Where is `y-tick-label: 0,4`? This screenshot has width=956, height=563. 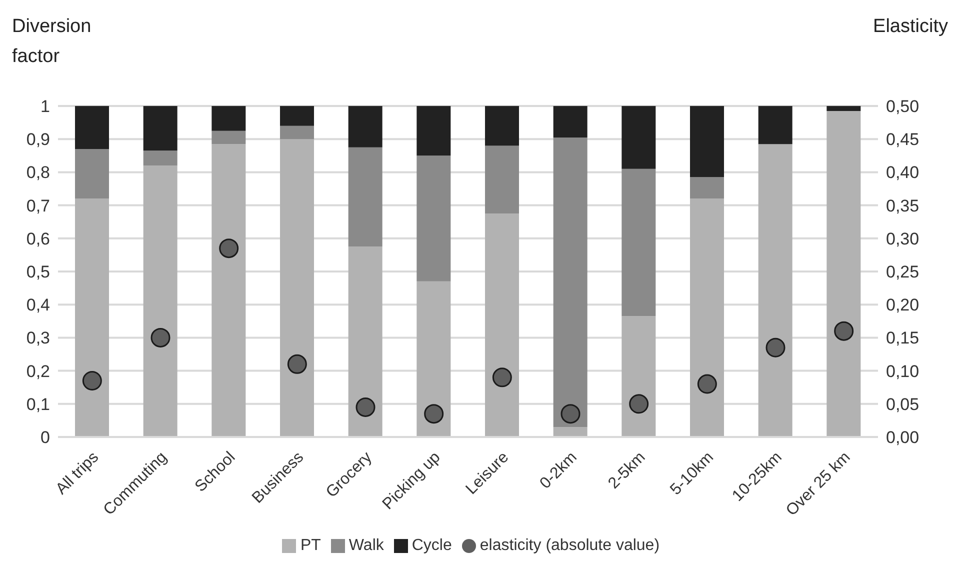
y-tick-label: 0,4 is located at coordinates (38, 305).